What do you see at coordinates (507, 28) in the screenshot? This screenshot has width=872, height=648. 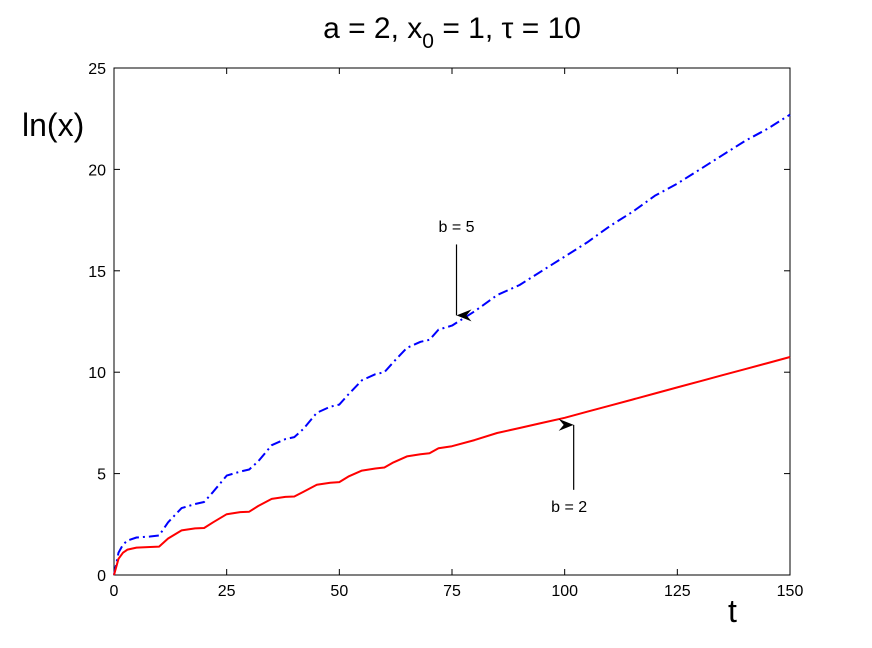 I see `chart-title-suffix: = 1, τ = 10` at bounding box center [507, 28].